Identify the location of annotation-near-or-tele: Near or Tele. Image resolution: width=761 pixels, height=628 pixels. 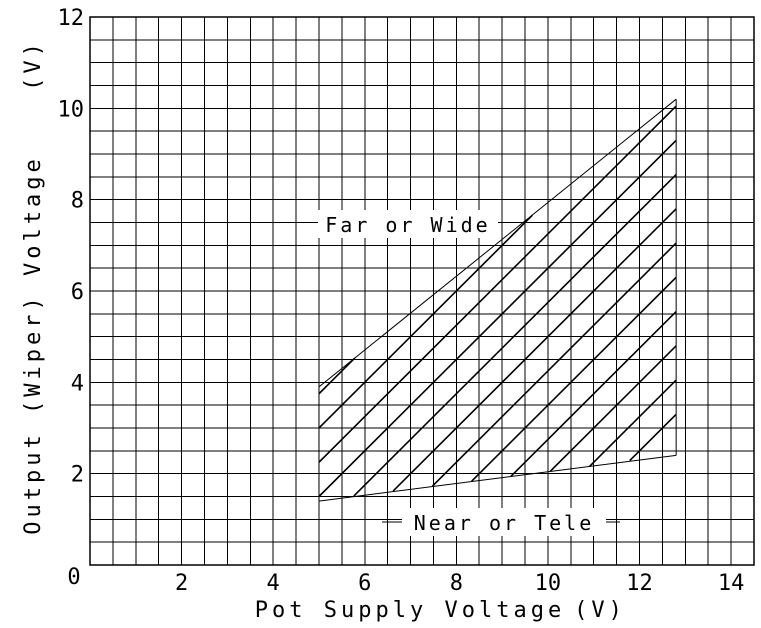
(501, 522).